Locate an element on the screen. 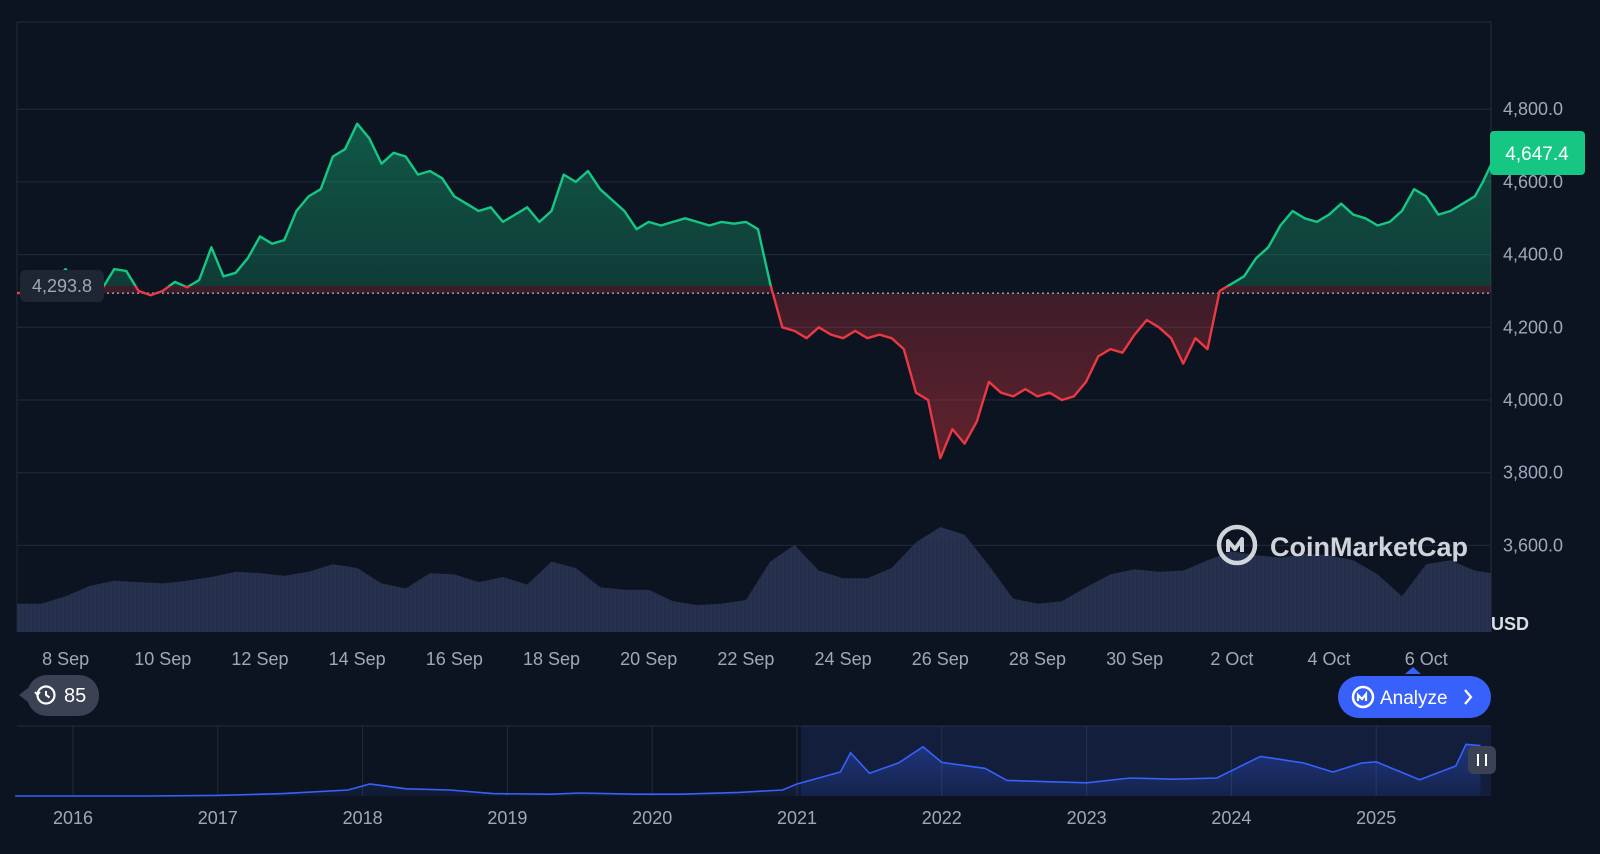  chevron-right-icon is located at coordinates (1468, 697).